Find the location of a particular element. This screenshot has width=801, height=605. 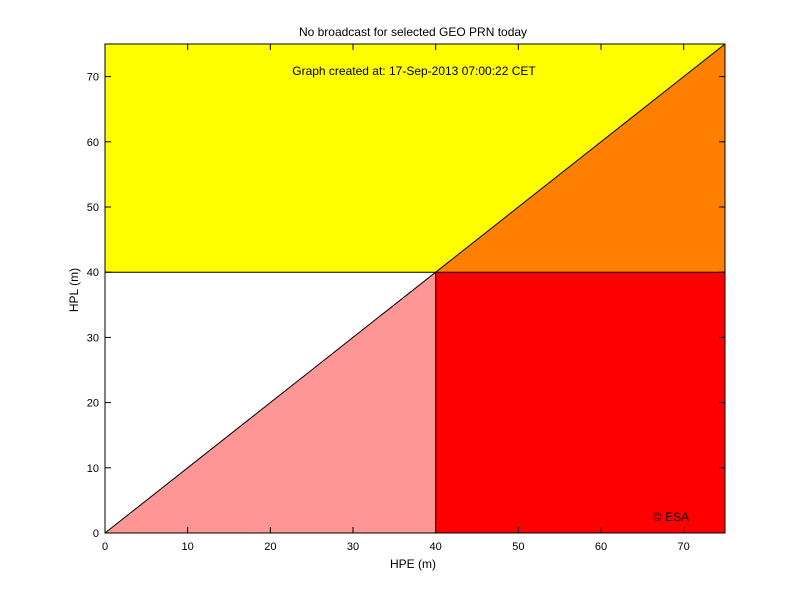

y-tick-label: 50 is located at coordinates (93, 208).